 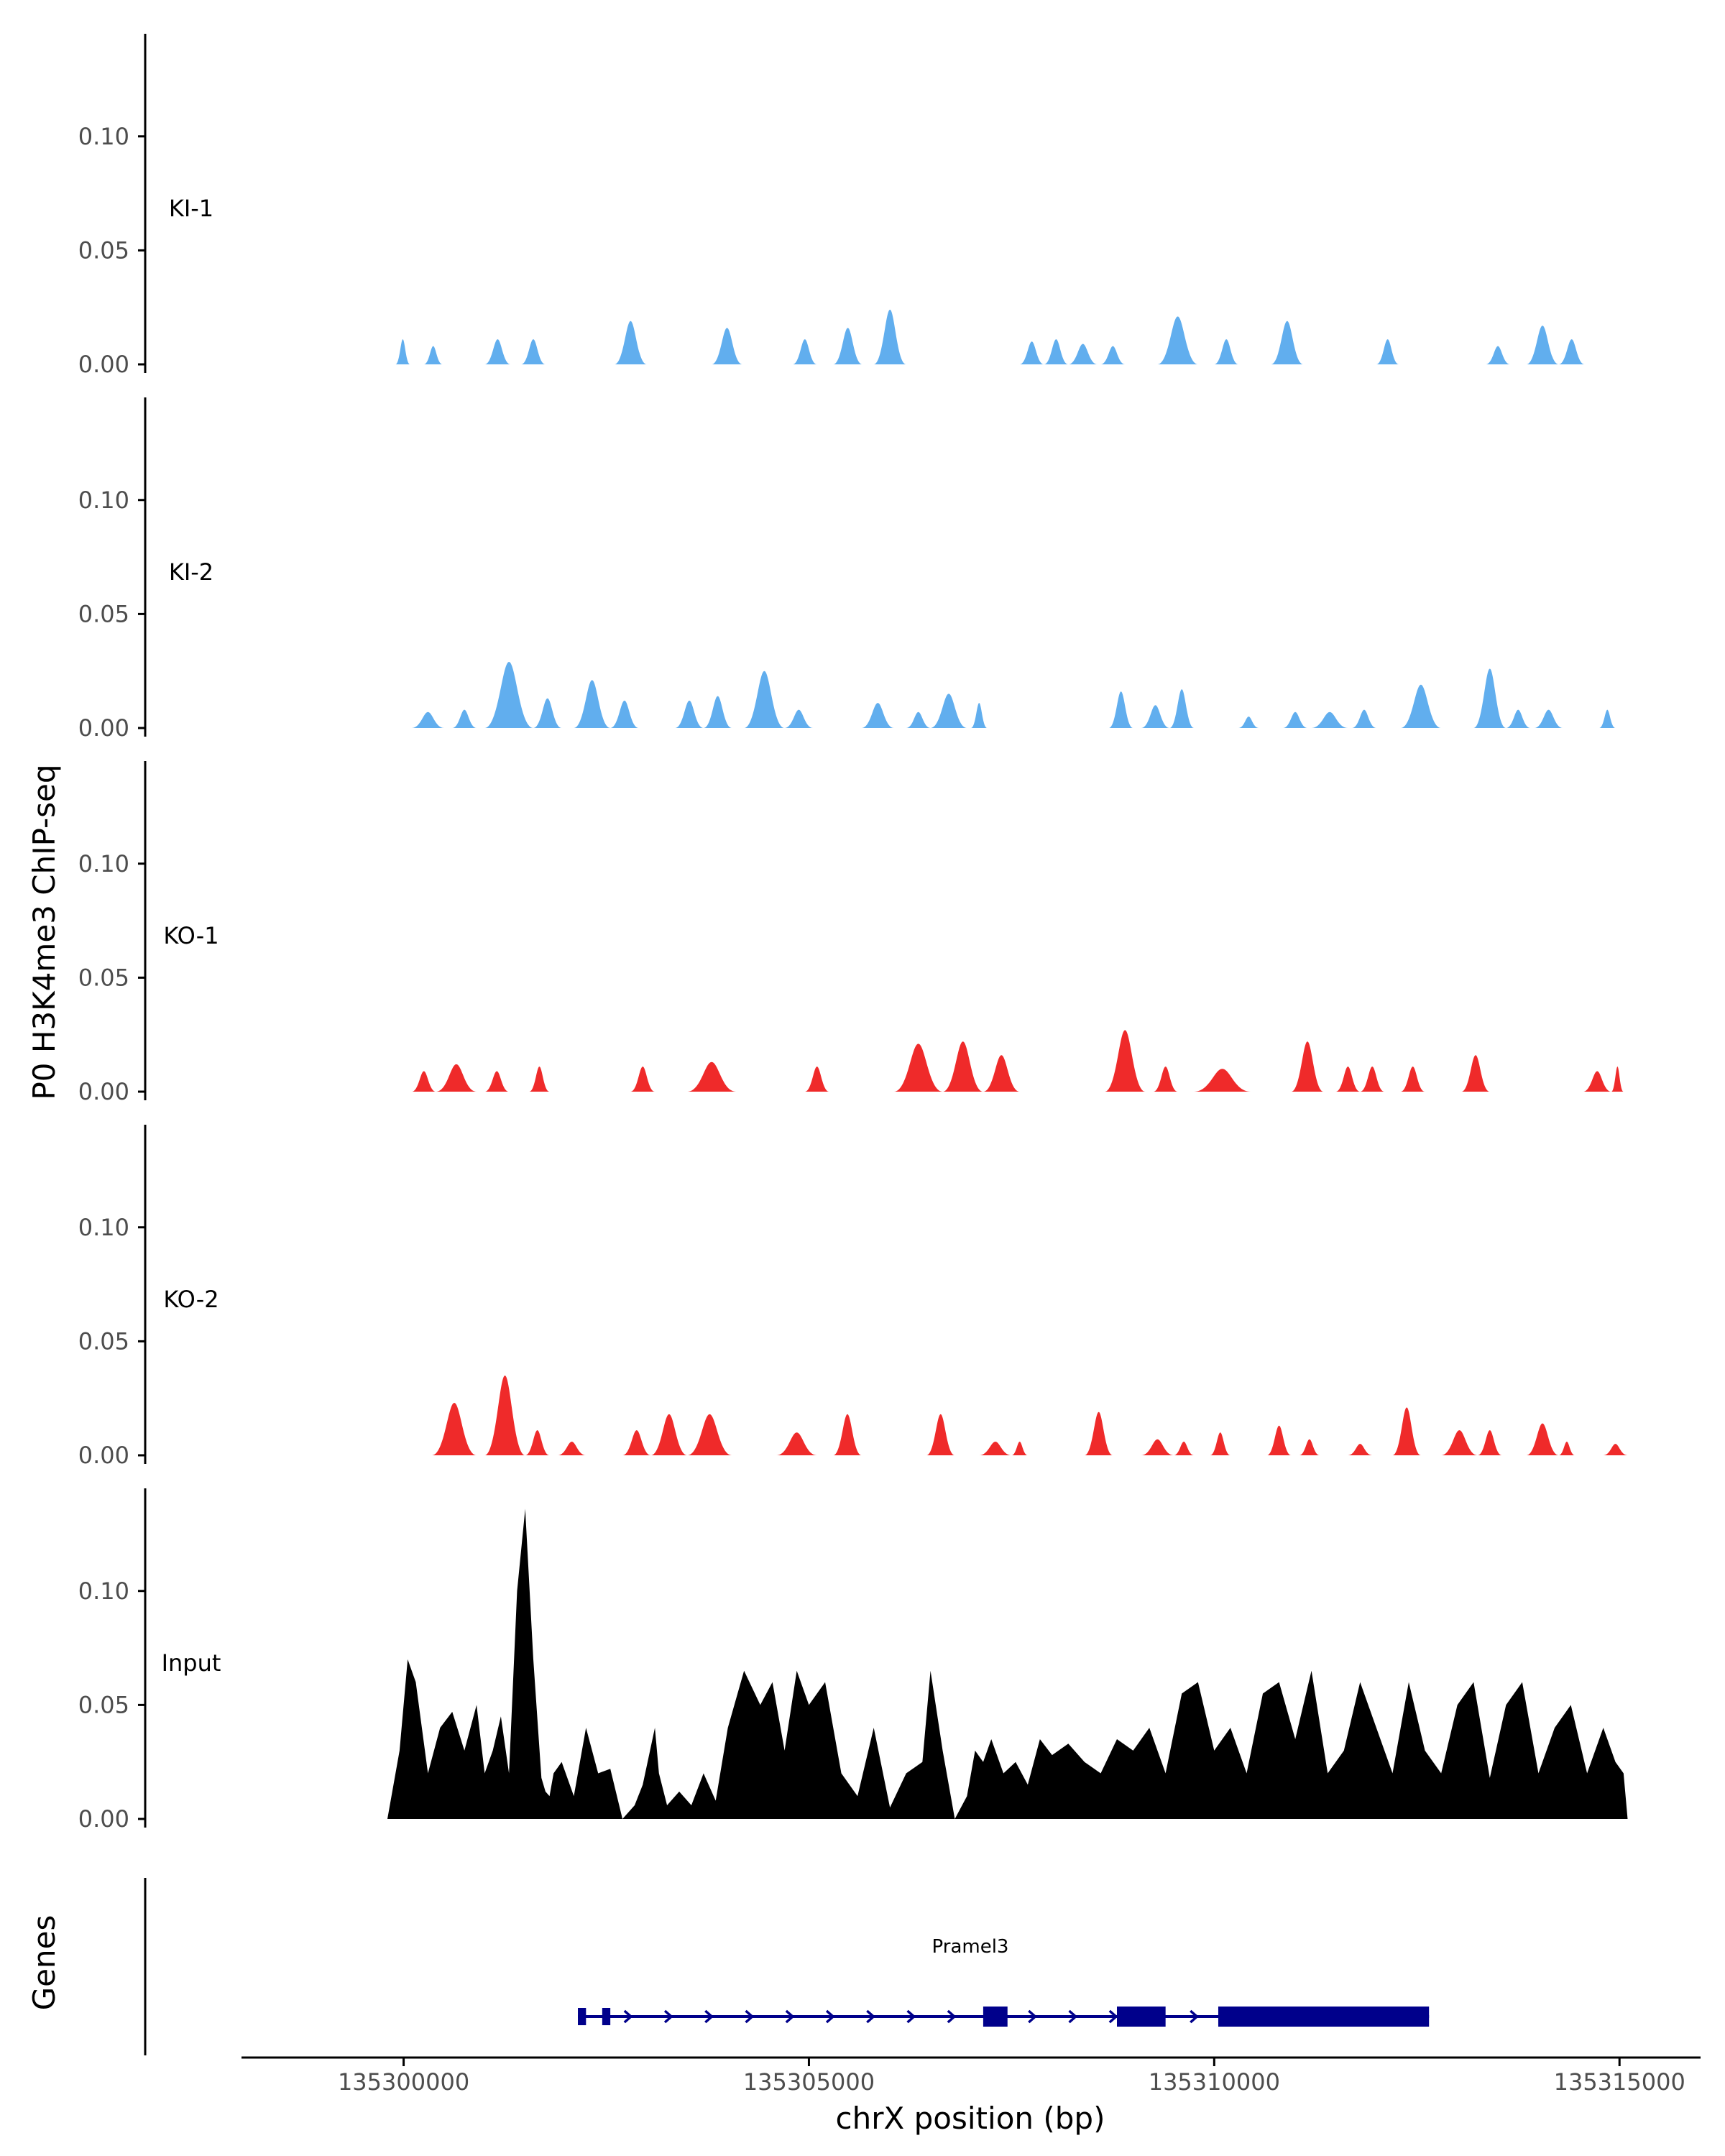 What do you see at coordinates (970, 2118) in the screenshot?
I see `x-axis-title: chrX position (bp)` at bounding box center [970, 2118].